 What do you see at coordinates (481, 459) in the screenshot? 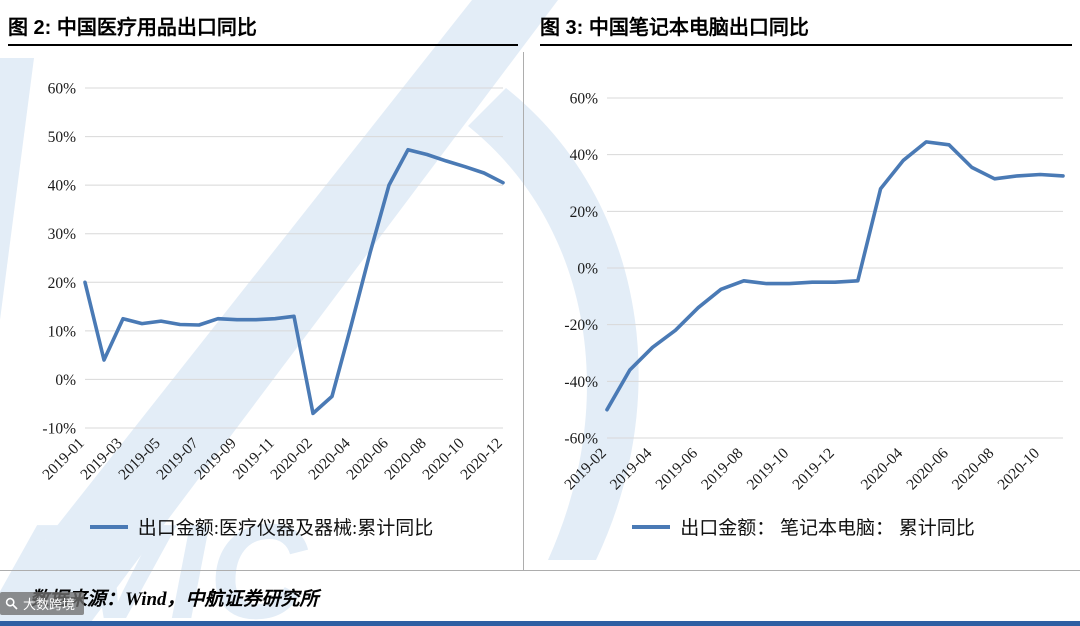
I see `x-axis-tick-label: 2020-12` at bounding box center [481, 459].